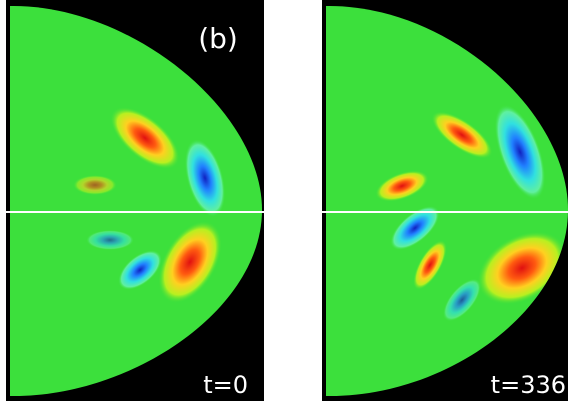 The image size is (568, 405). Describe the element at coordinates (528, 385) in the screenshot. I see `time-label: t=336` at that location.